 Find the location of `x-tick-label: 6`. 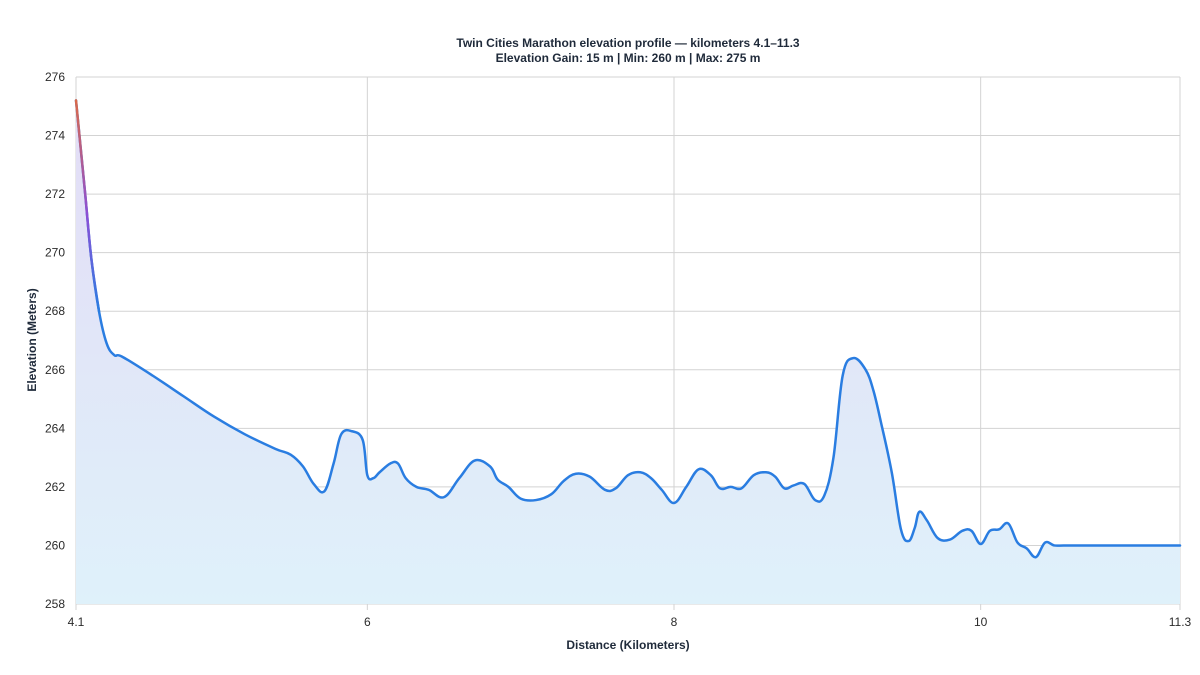

x-tick-label: 6 is located at coordinates (367, 622).